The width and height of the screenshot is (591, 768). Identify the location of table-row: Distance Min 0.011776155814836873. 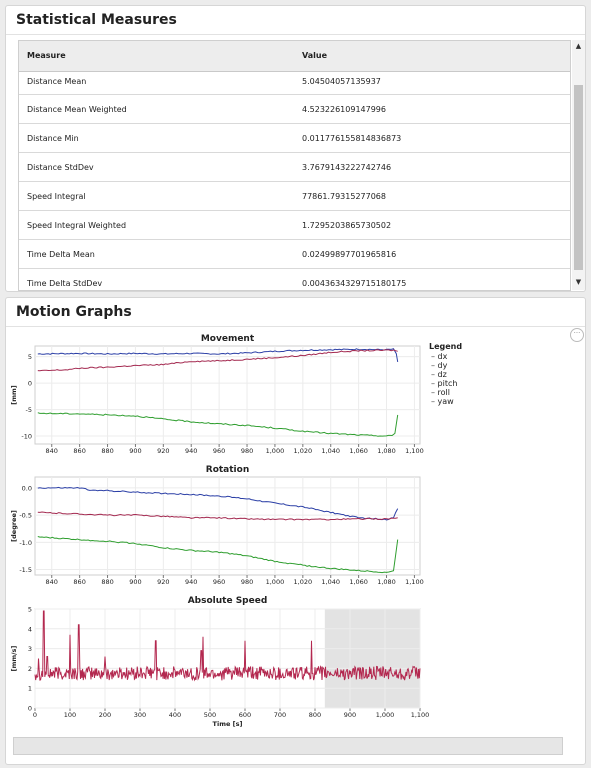
(294, 138).